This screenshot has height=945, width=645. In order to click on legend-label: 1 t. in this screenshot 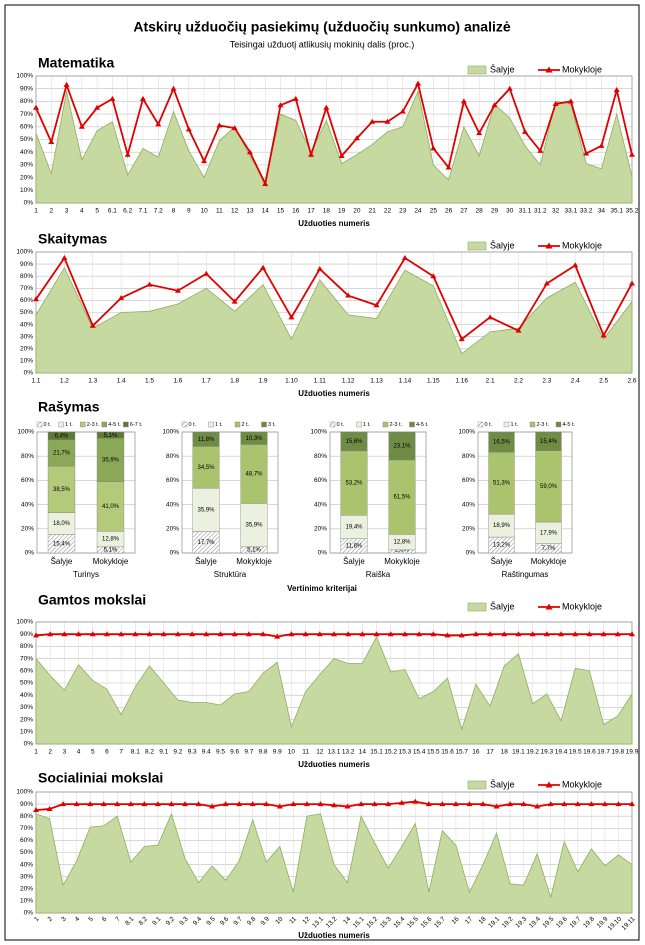, I will do `click(515, 425)`.